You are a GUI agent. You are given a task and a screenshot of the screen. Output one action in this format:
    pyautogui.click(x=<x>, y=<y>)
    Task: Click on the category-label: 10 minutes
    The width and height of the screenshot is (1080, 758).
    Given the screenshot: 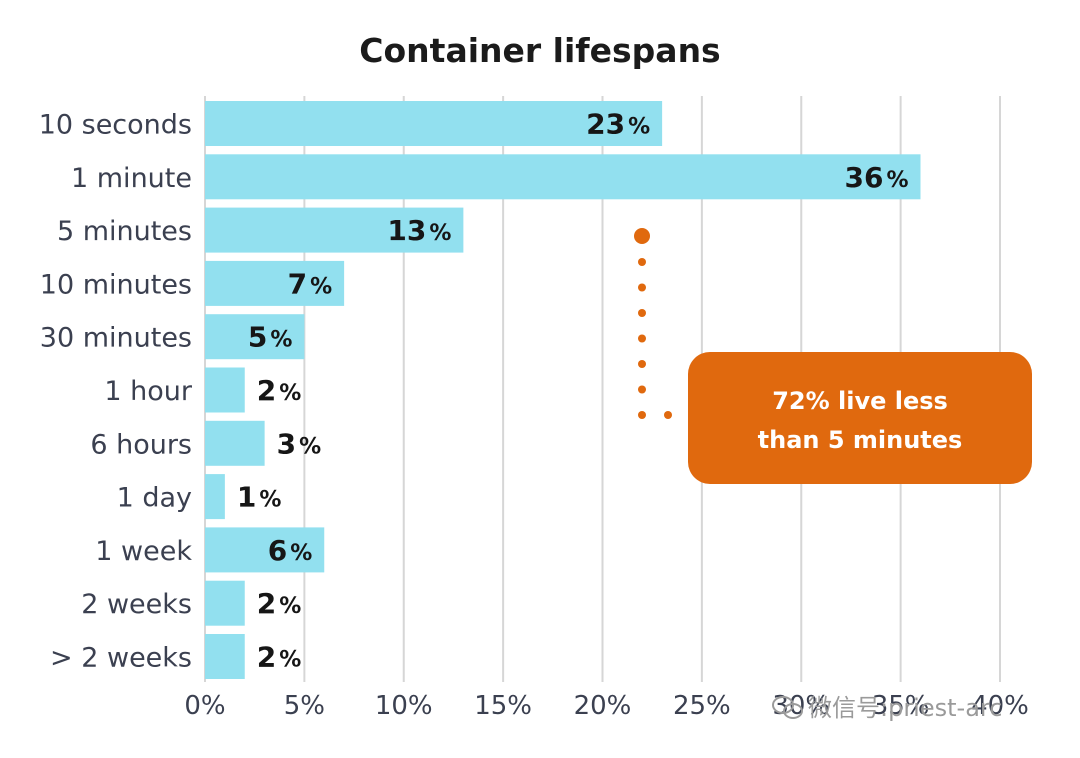 What is the action you would take?
    pyautogui.click(x=116, y=284)
    